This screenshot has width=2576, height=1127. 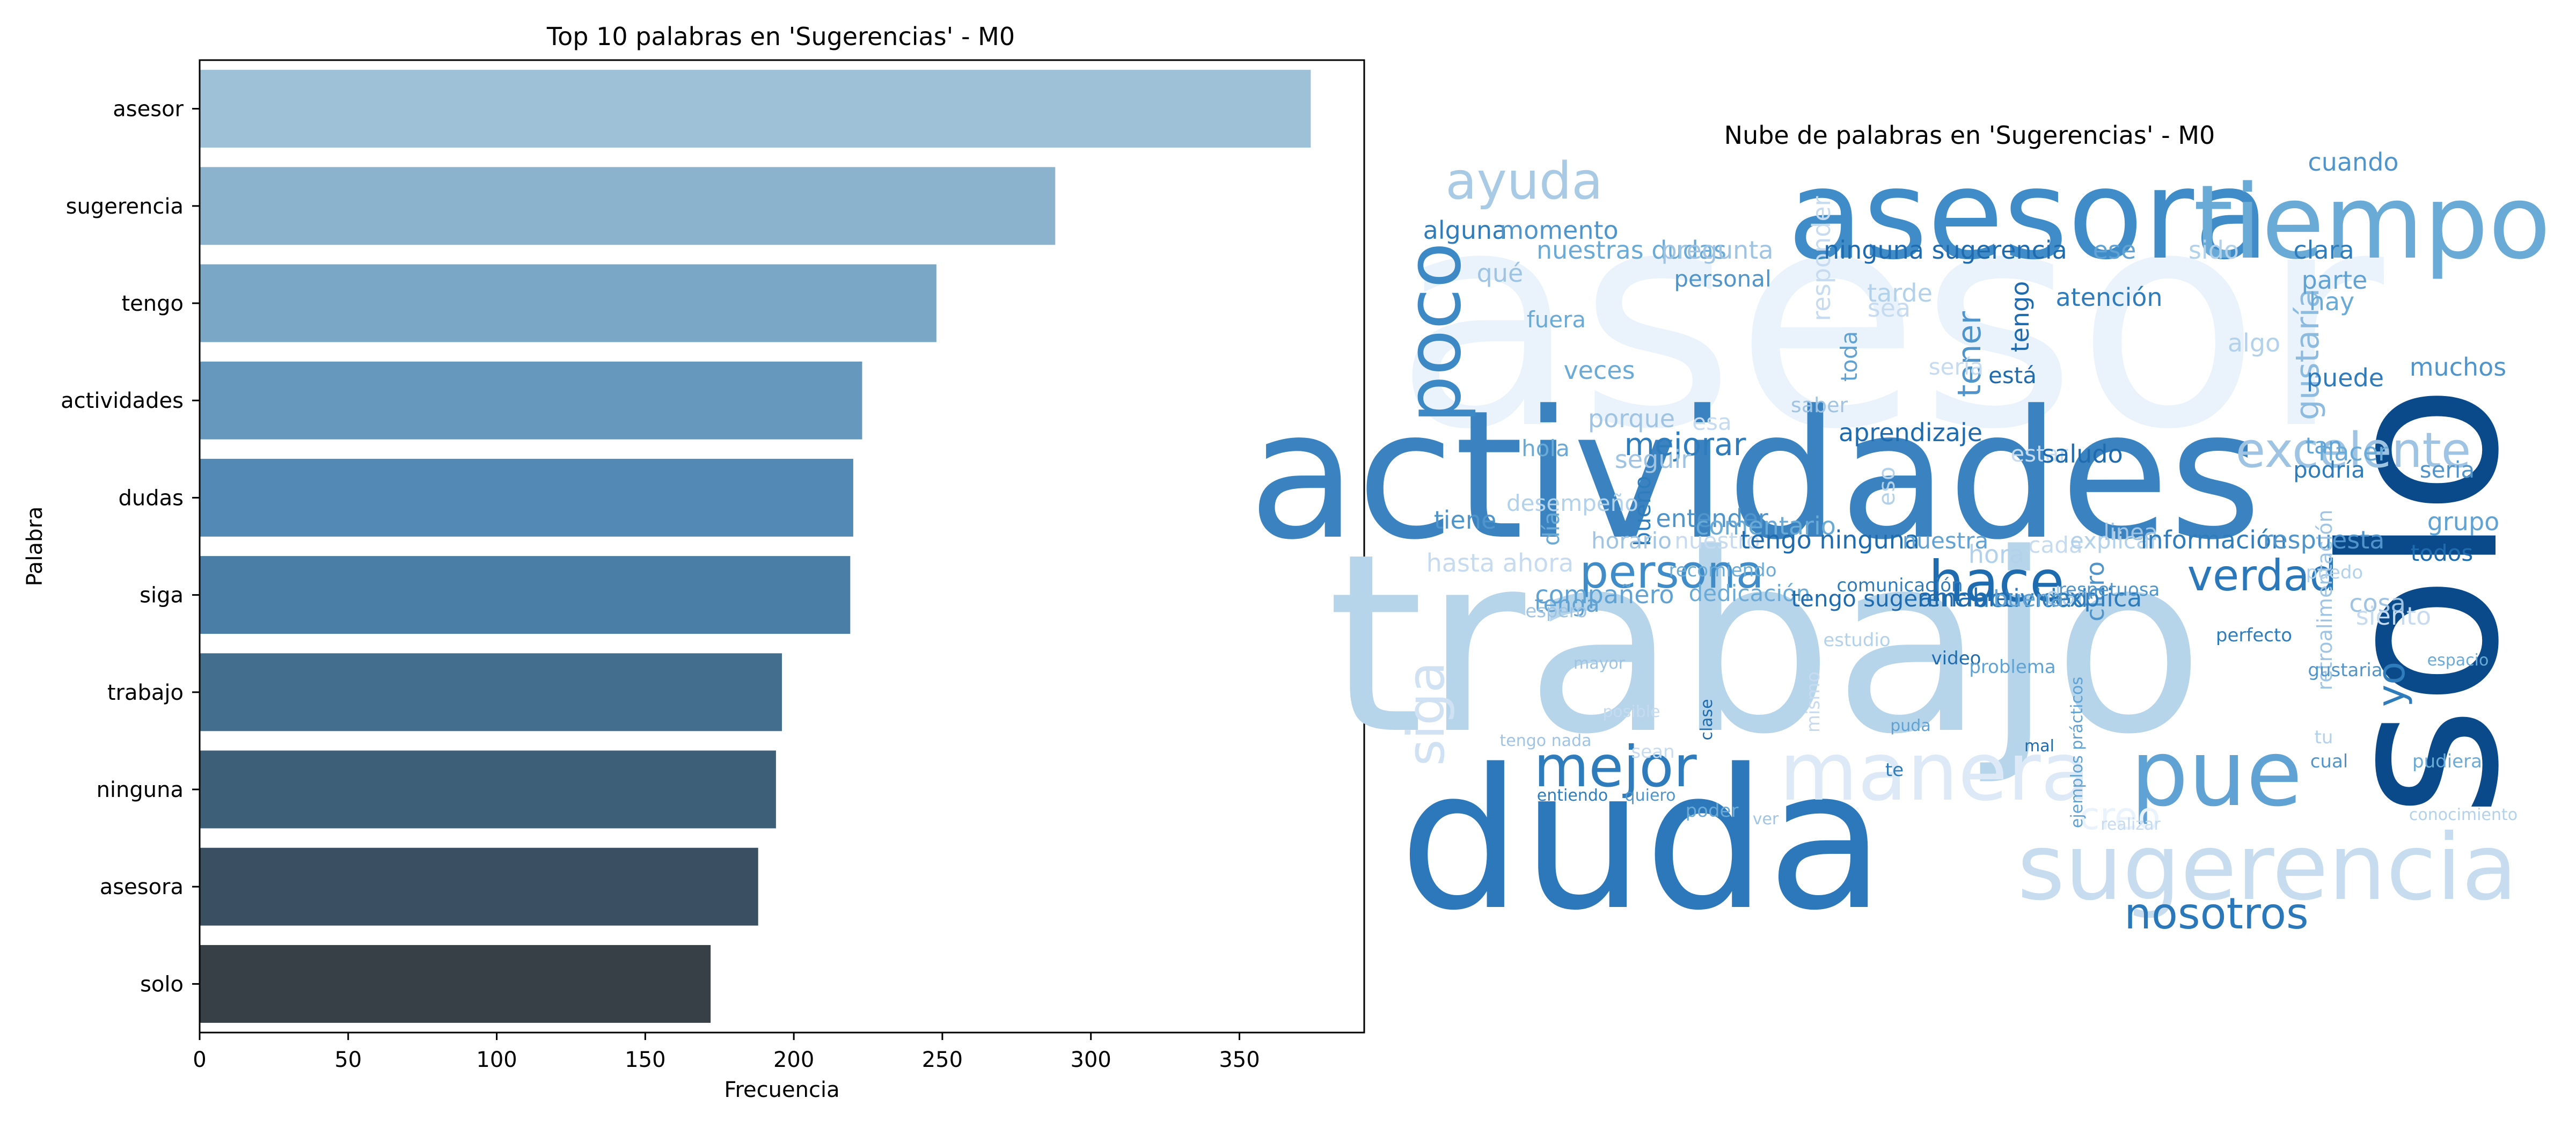 I want to click on y-tick-label: actividades, so click(x=122, y=401).